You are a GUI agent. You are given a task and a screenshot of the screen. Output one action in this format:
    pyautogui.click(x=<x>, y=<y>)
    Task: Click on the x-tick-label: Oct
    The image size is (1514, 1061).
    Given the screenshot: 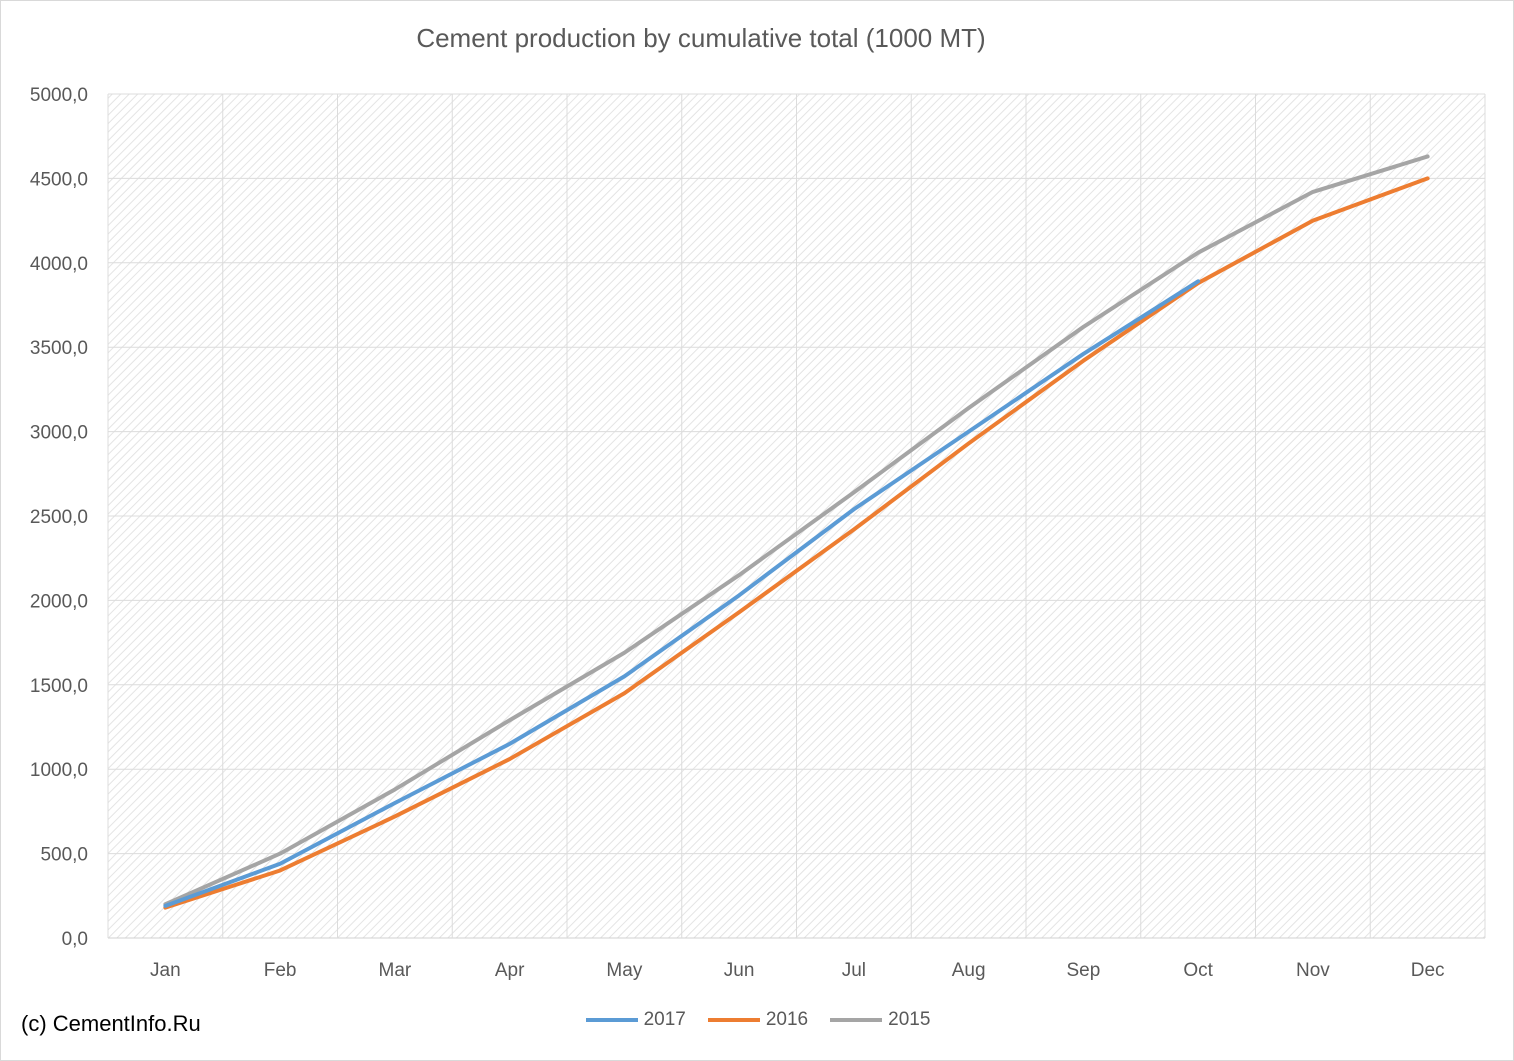 What is the action you would take?
    pyautogui.click(x=1198, y=970)
    